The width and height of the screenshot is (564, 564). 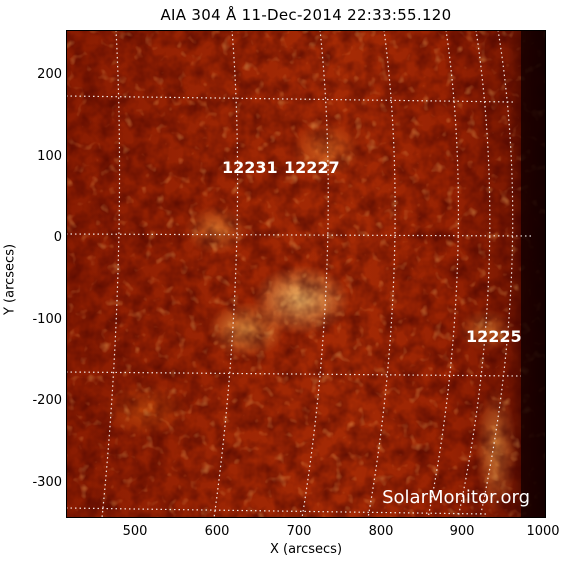 I want to click on x-tick-label: 600, so click(x=217, y=531).